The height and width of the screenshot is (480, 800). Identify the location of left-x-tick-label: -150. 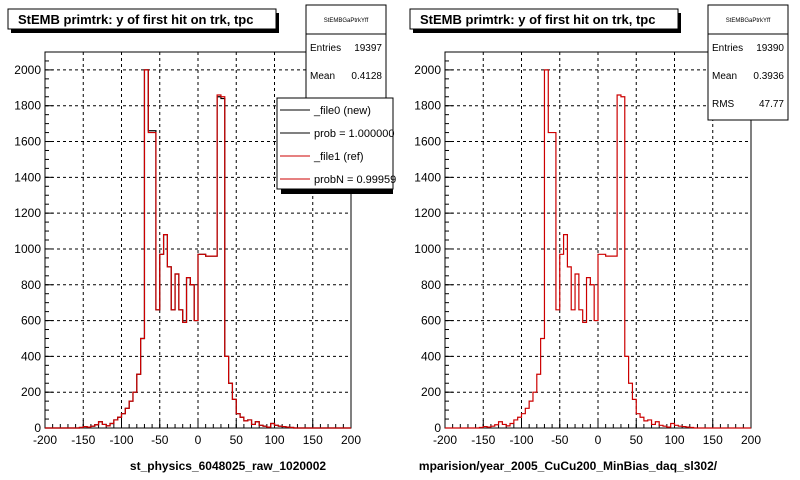
(83, 440).